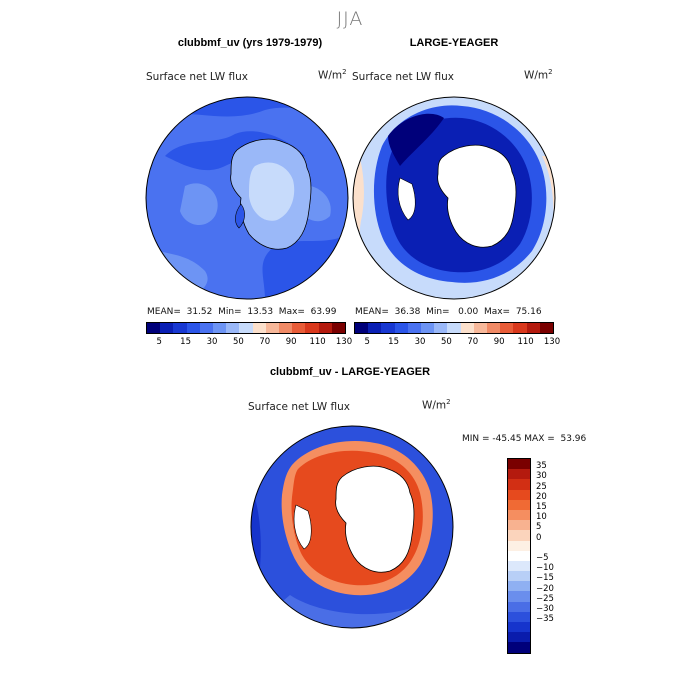  Describe the element at coordinates (545, 578) in the screenshot. I see `colorbar-tick-label: −15` at that location.